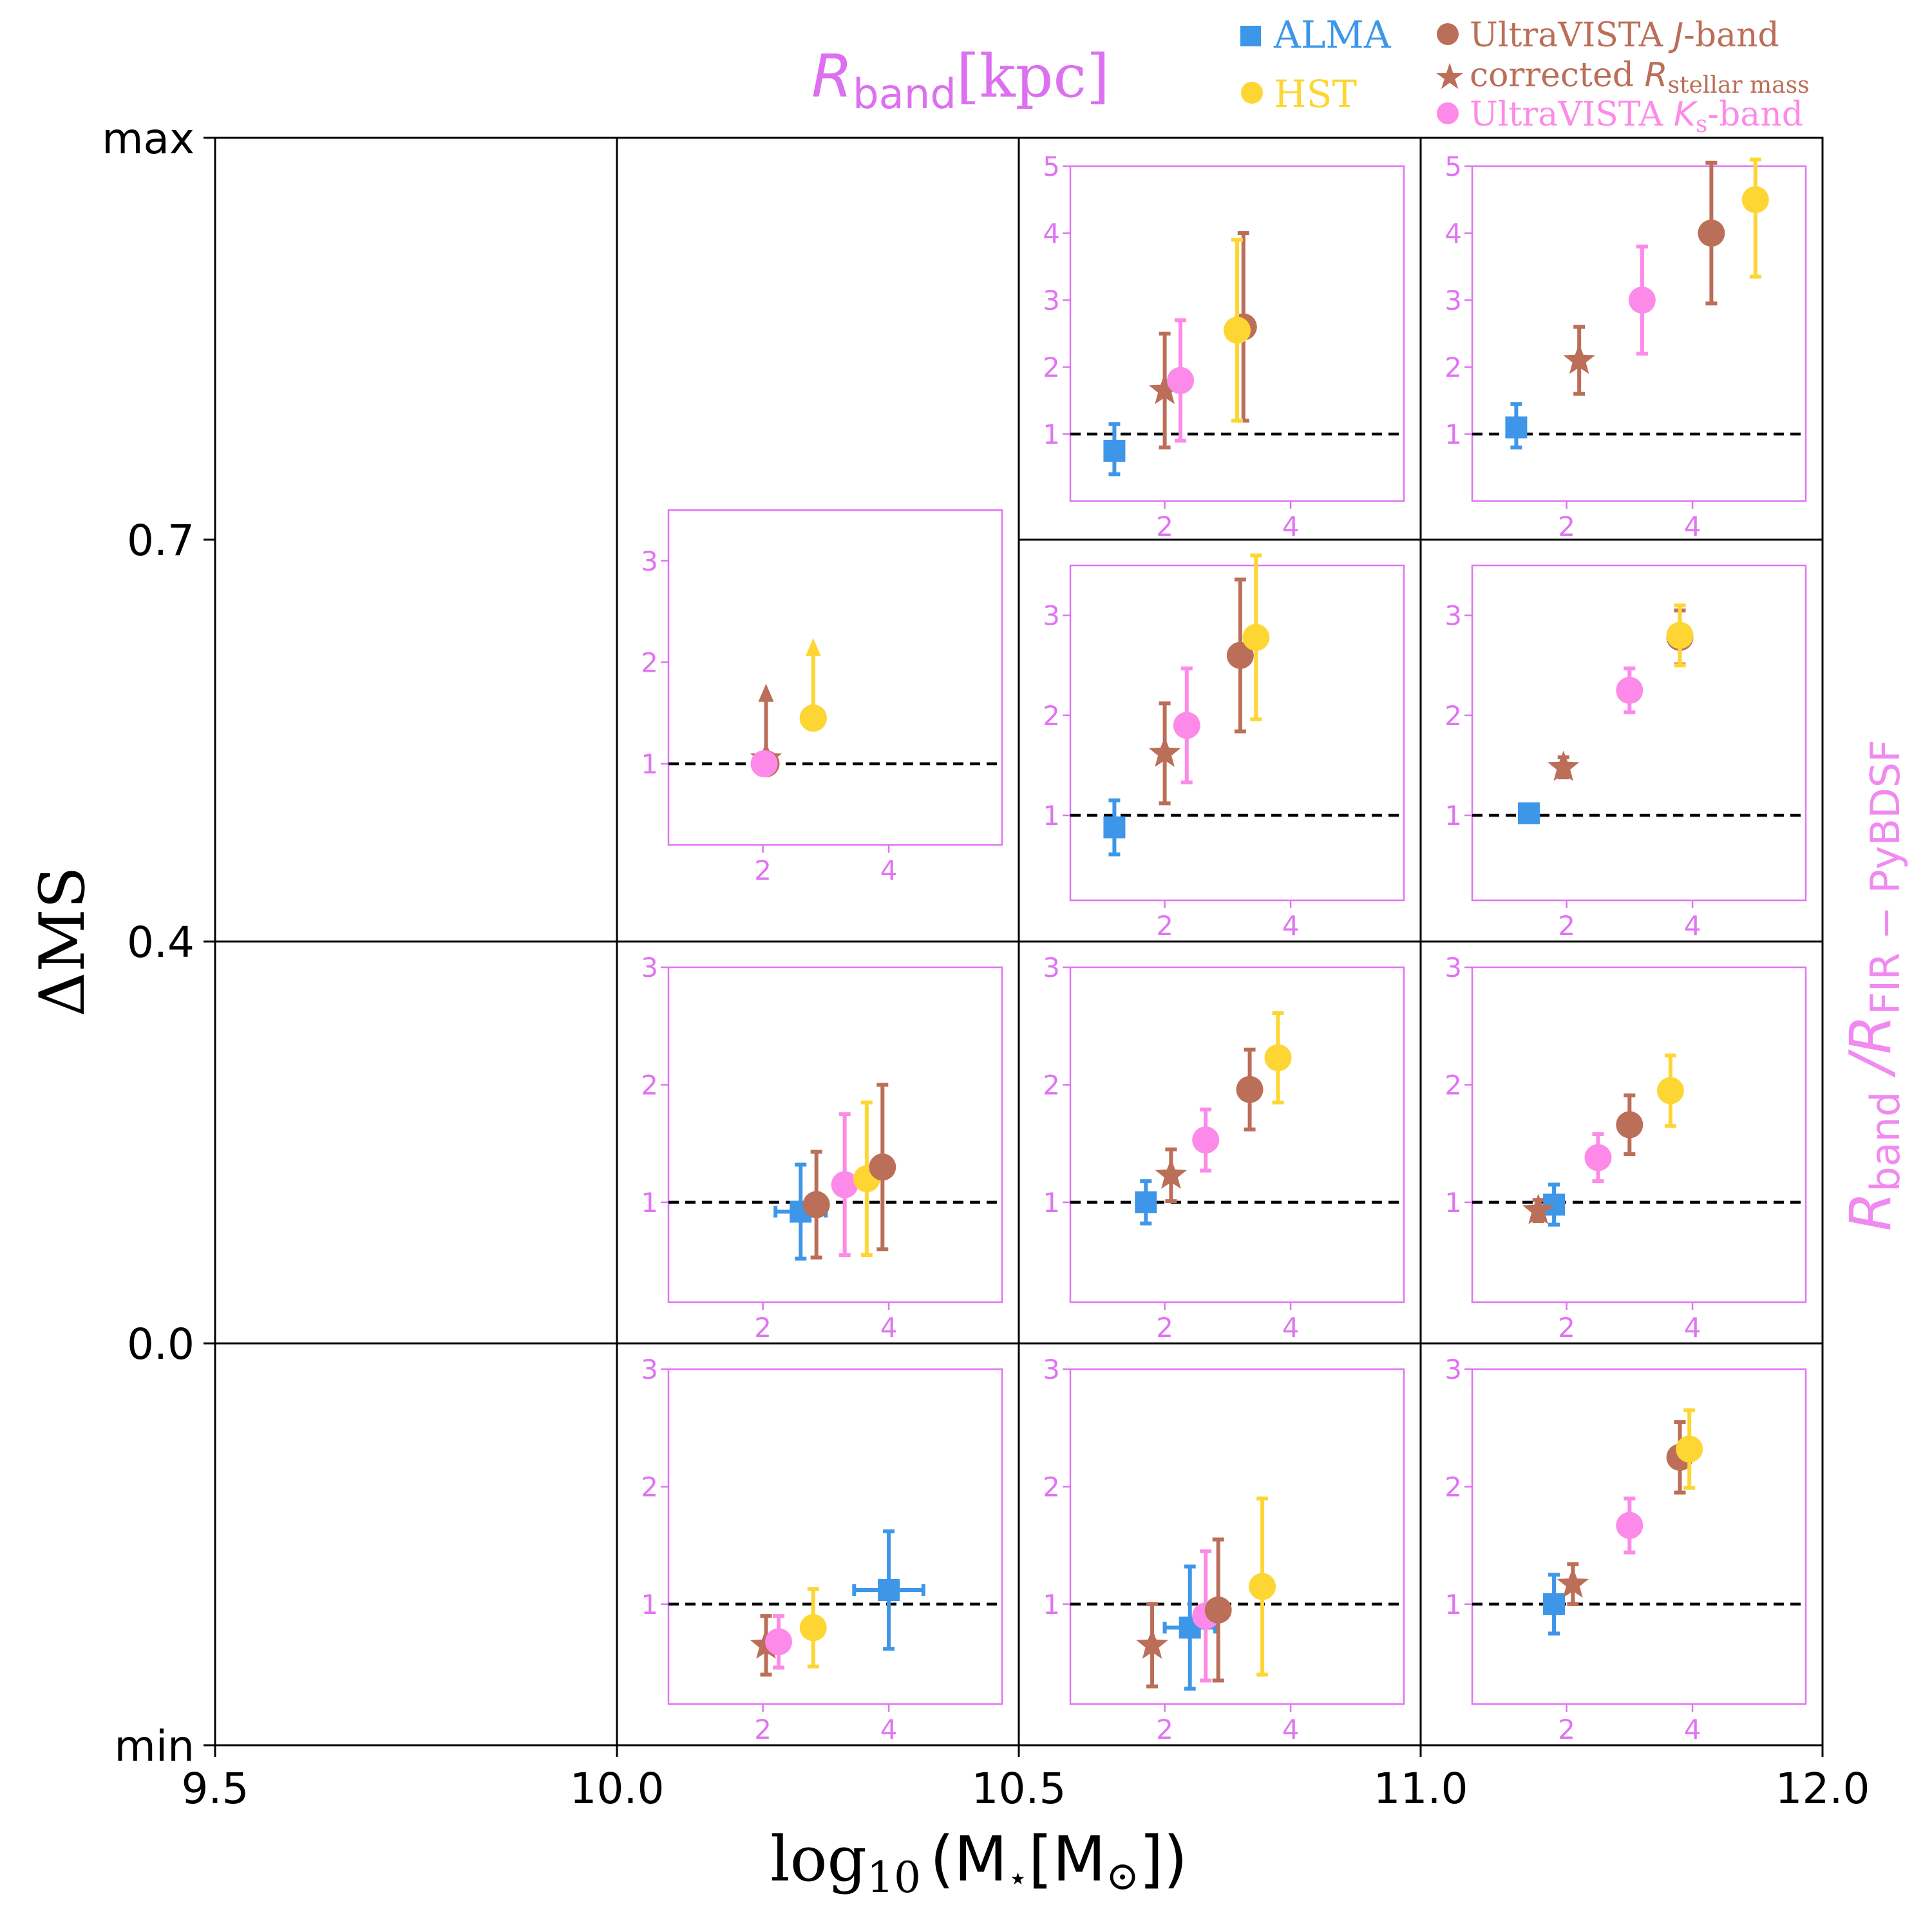 The image size is (1932, 1932). Describe the element at coordinates (215, 1789) in the screenshot. I see `x-tick-label: 9.5` at that location.